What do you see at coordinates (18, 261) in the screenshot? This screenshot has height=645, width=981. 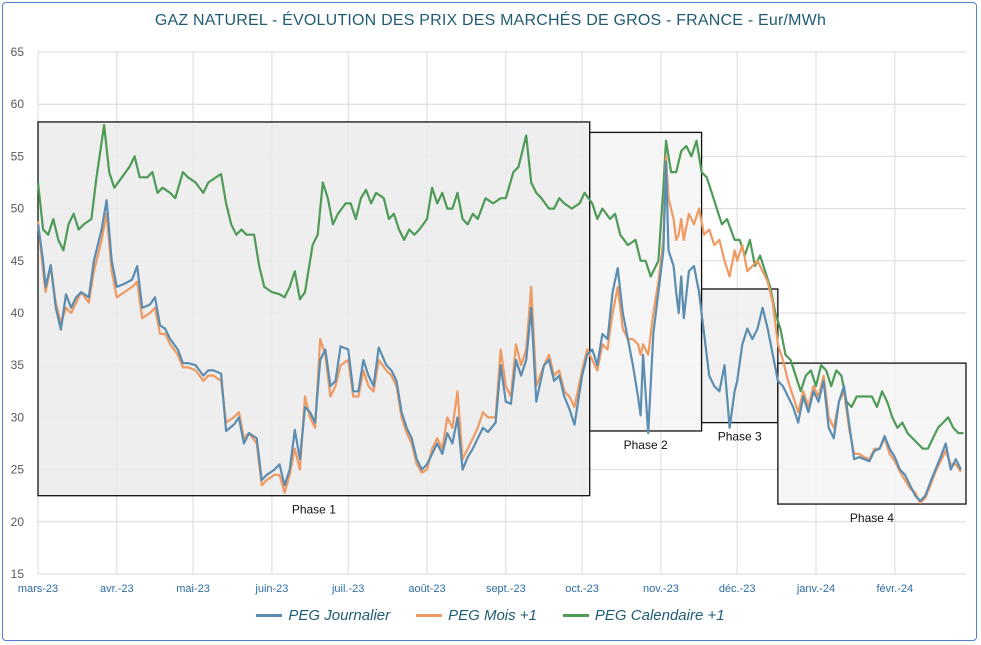 I see `y-tick-label: 45` at bounding box center [18, 261].